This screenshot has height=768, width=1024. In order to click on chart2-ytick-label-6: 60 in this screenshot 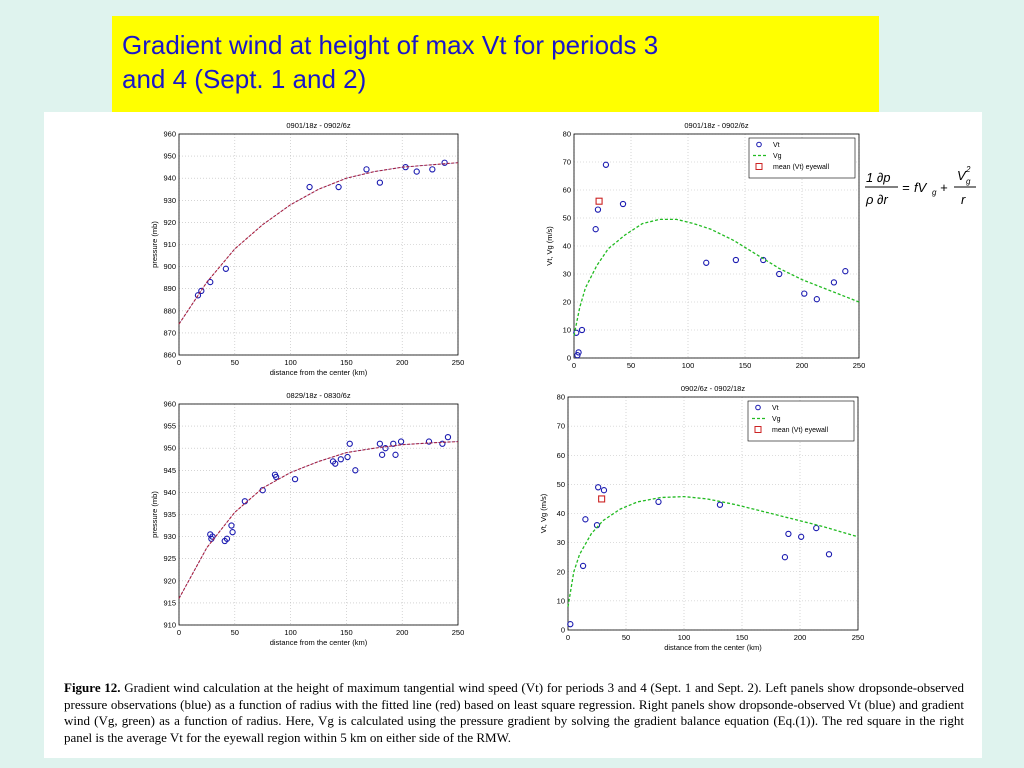, I will do `click(567, 190)`.